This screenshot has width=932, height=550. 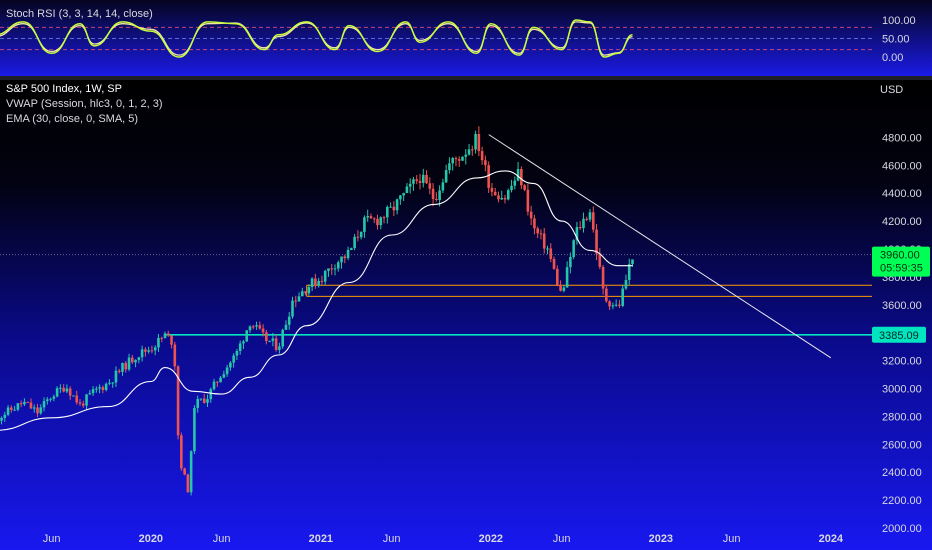 I want to click on last-price-label: 3960.00, so click(x=900, y=256).